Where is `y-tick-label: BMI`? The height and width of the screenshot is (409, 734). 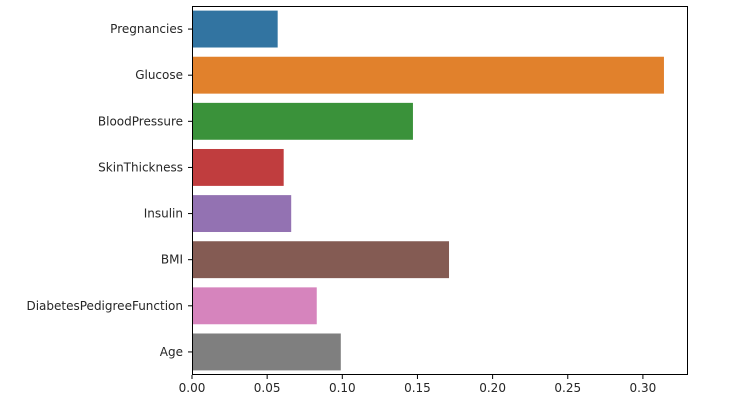 y-tick-label: BMI is located at coordinates (172, 260).